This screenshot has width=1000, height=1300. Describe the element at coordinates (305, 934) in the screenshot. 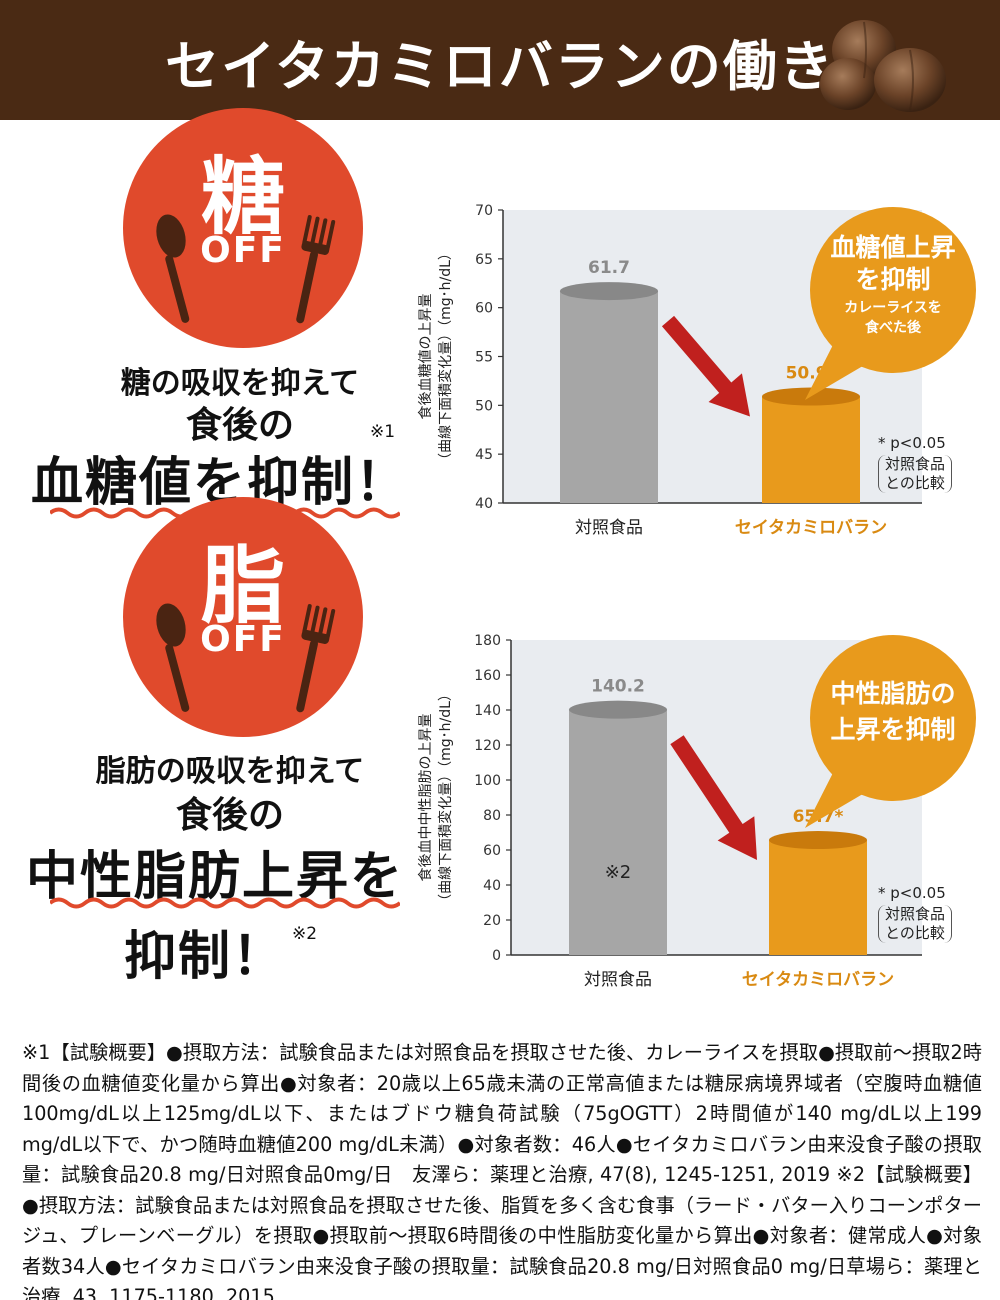

I see `section2-note-mark: ※2` at that location.